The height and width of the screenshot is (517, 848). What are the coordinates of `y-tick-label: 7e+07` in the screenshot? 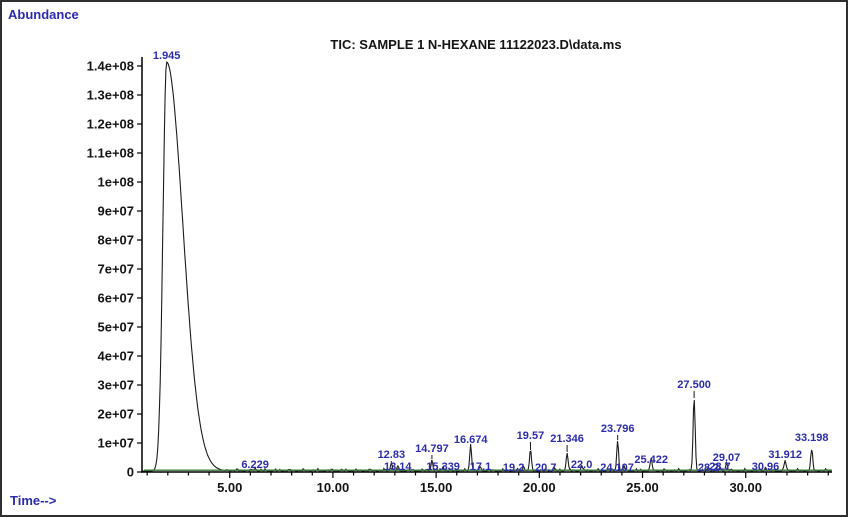 It's located at (115, 269).